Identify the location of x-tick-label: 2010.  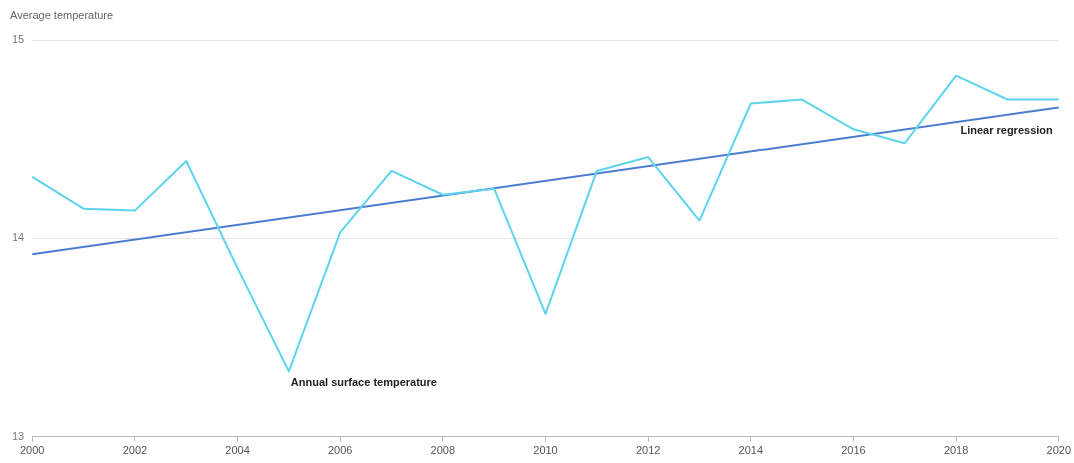
(545, 450).